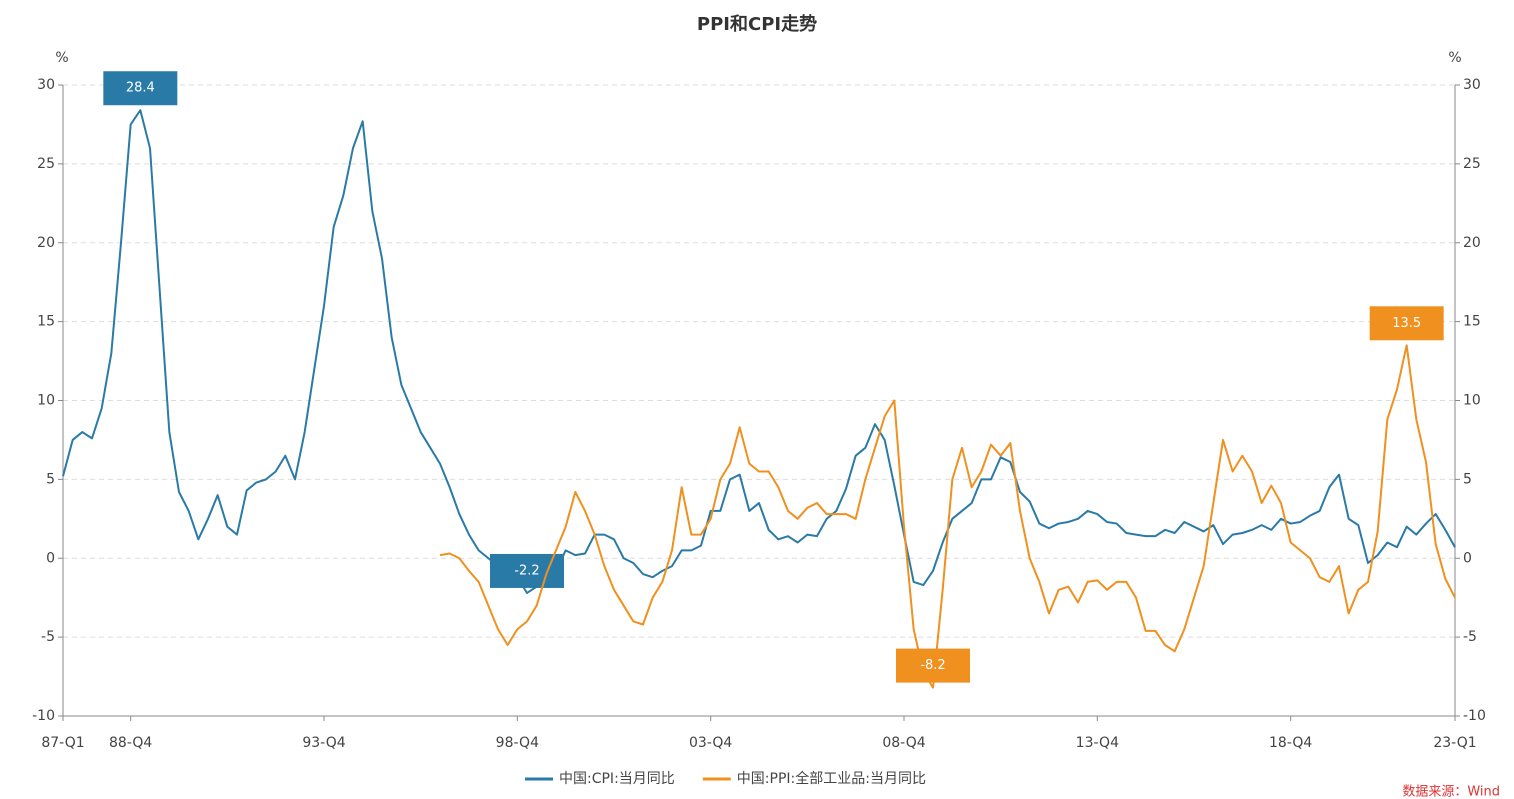  What do you see at coordinates (903, 743) in the screenshot?
I see `x-tick-label: 08-Q4` at bounding box center [903, 743].